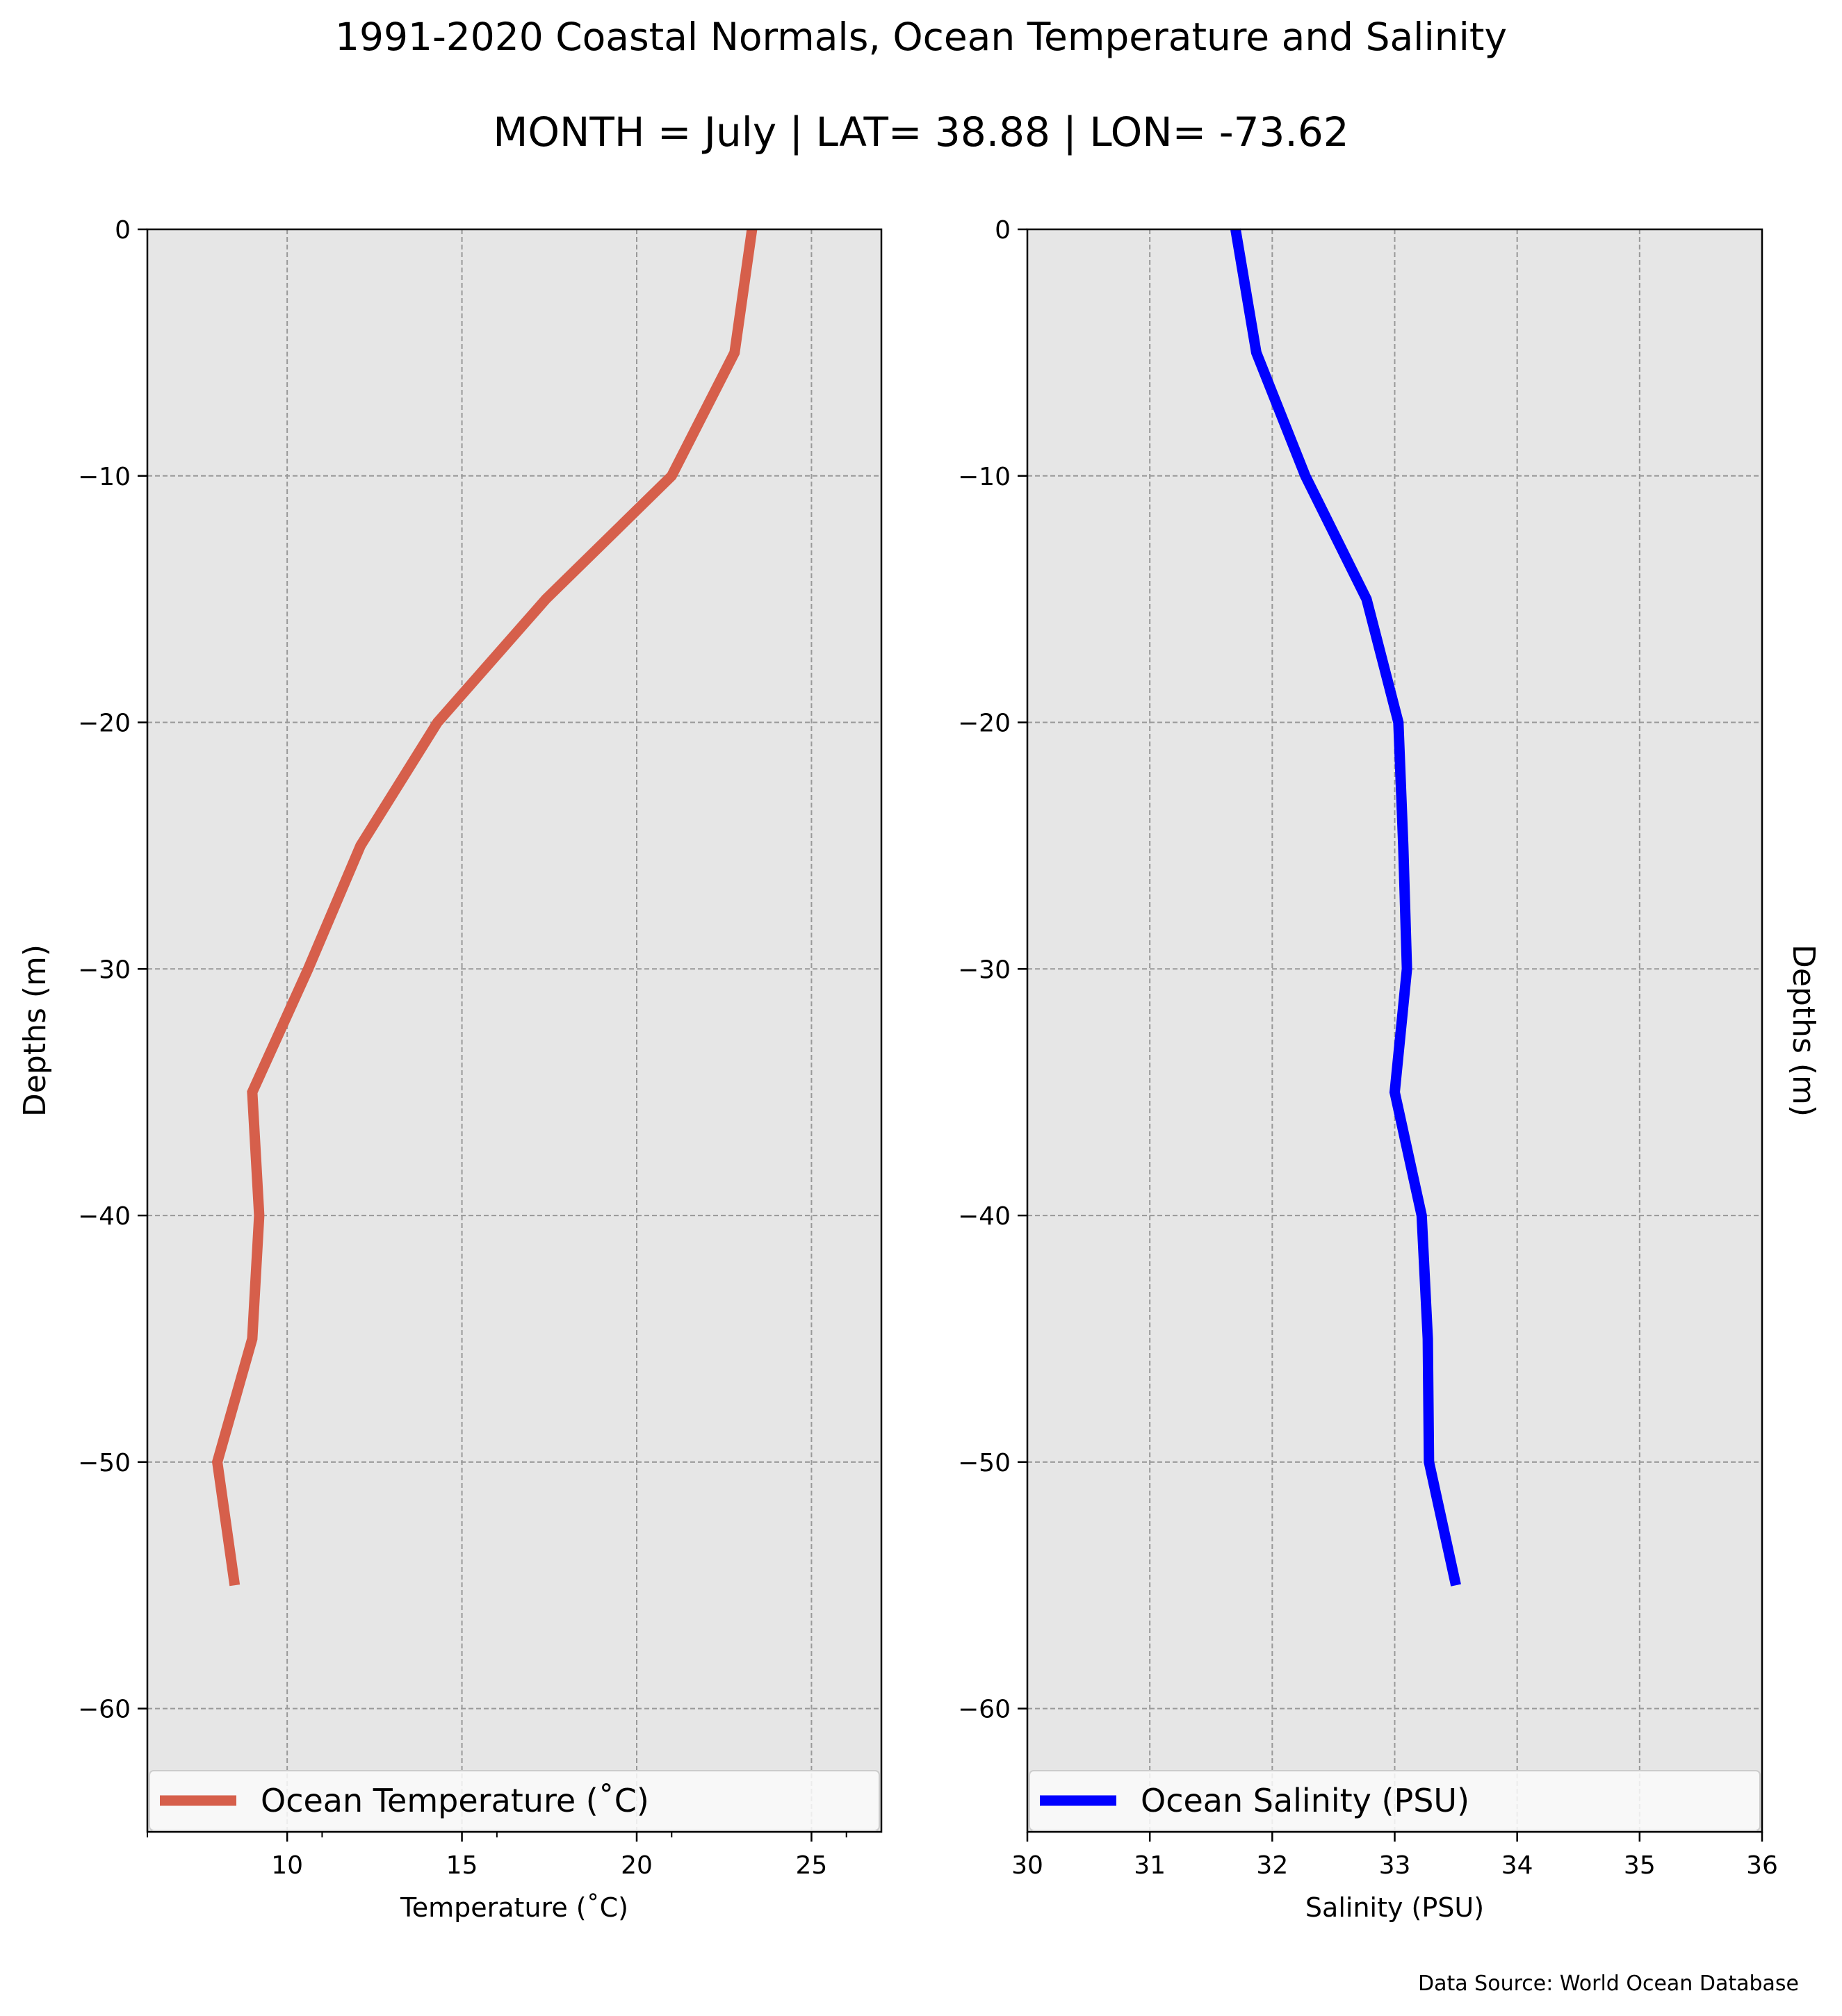 This screenshot has width=1842, height=2016. What do you see at coordinates (455, 1801) in the screenshot?
I see `legend-label: Ocean Temperature (˚C)` at bounding box center [455, 1801].